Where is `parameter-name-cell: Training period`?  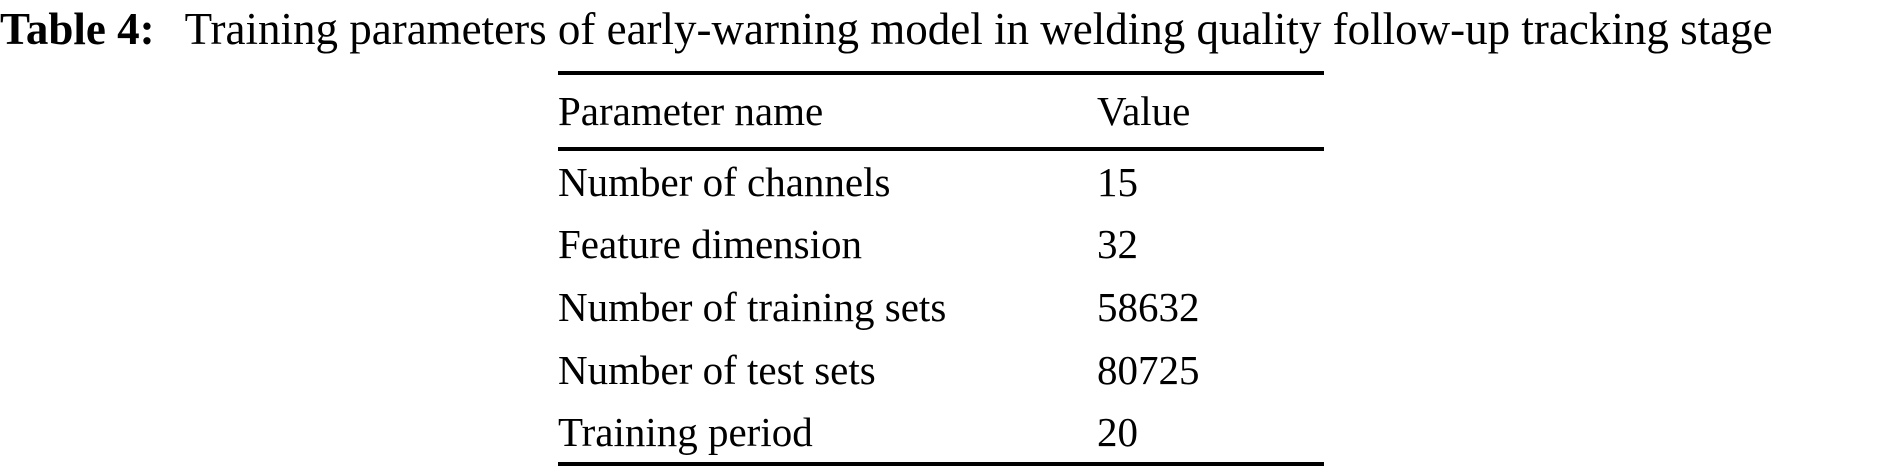
parameter-name-cell: Training period is located at coordinates (685, 431).